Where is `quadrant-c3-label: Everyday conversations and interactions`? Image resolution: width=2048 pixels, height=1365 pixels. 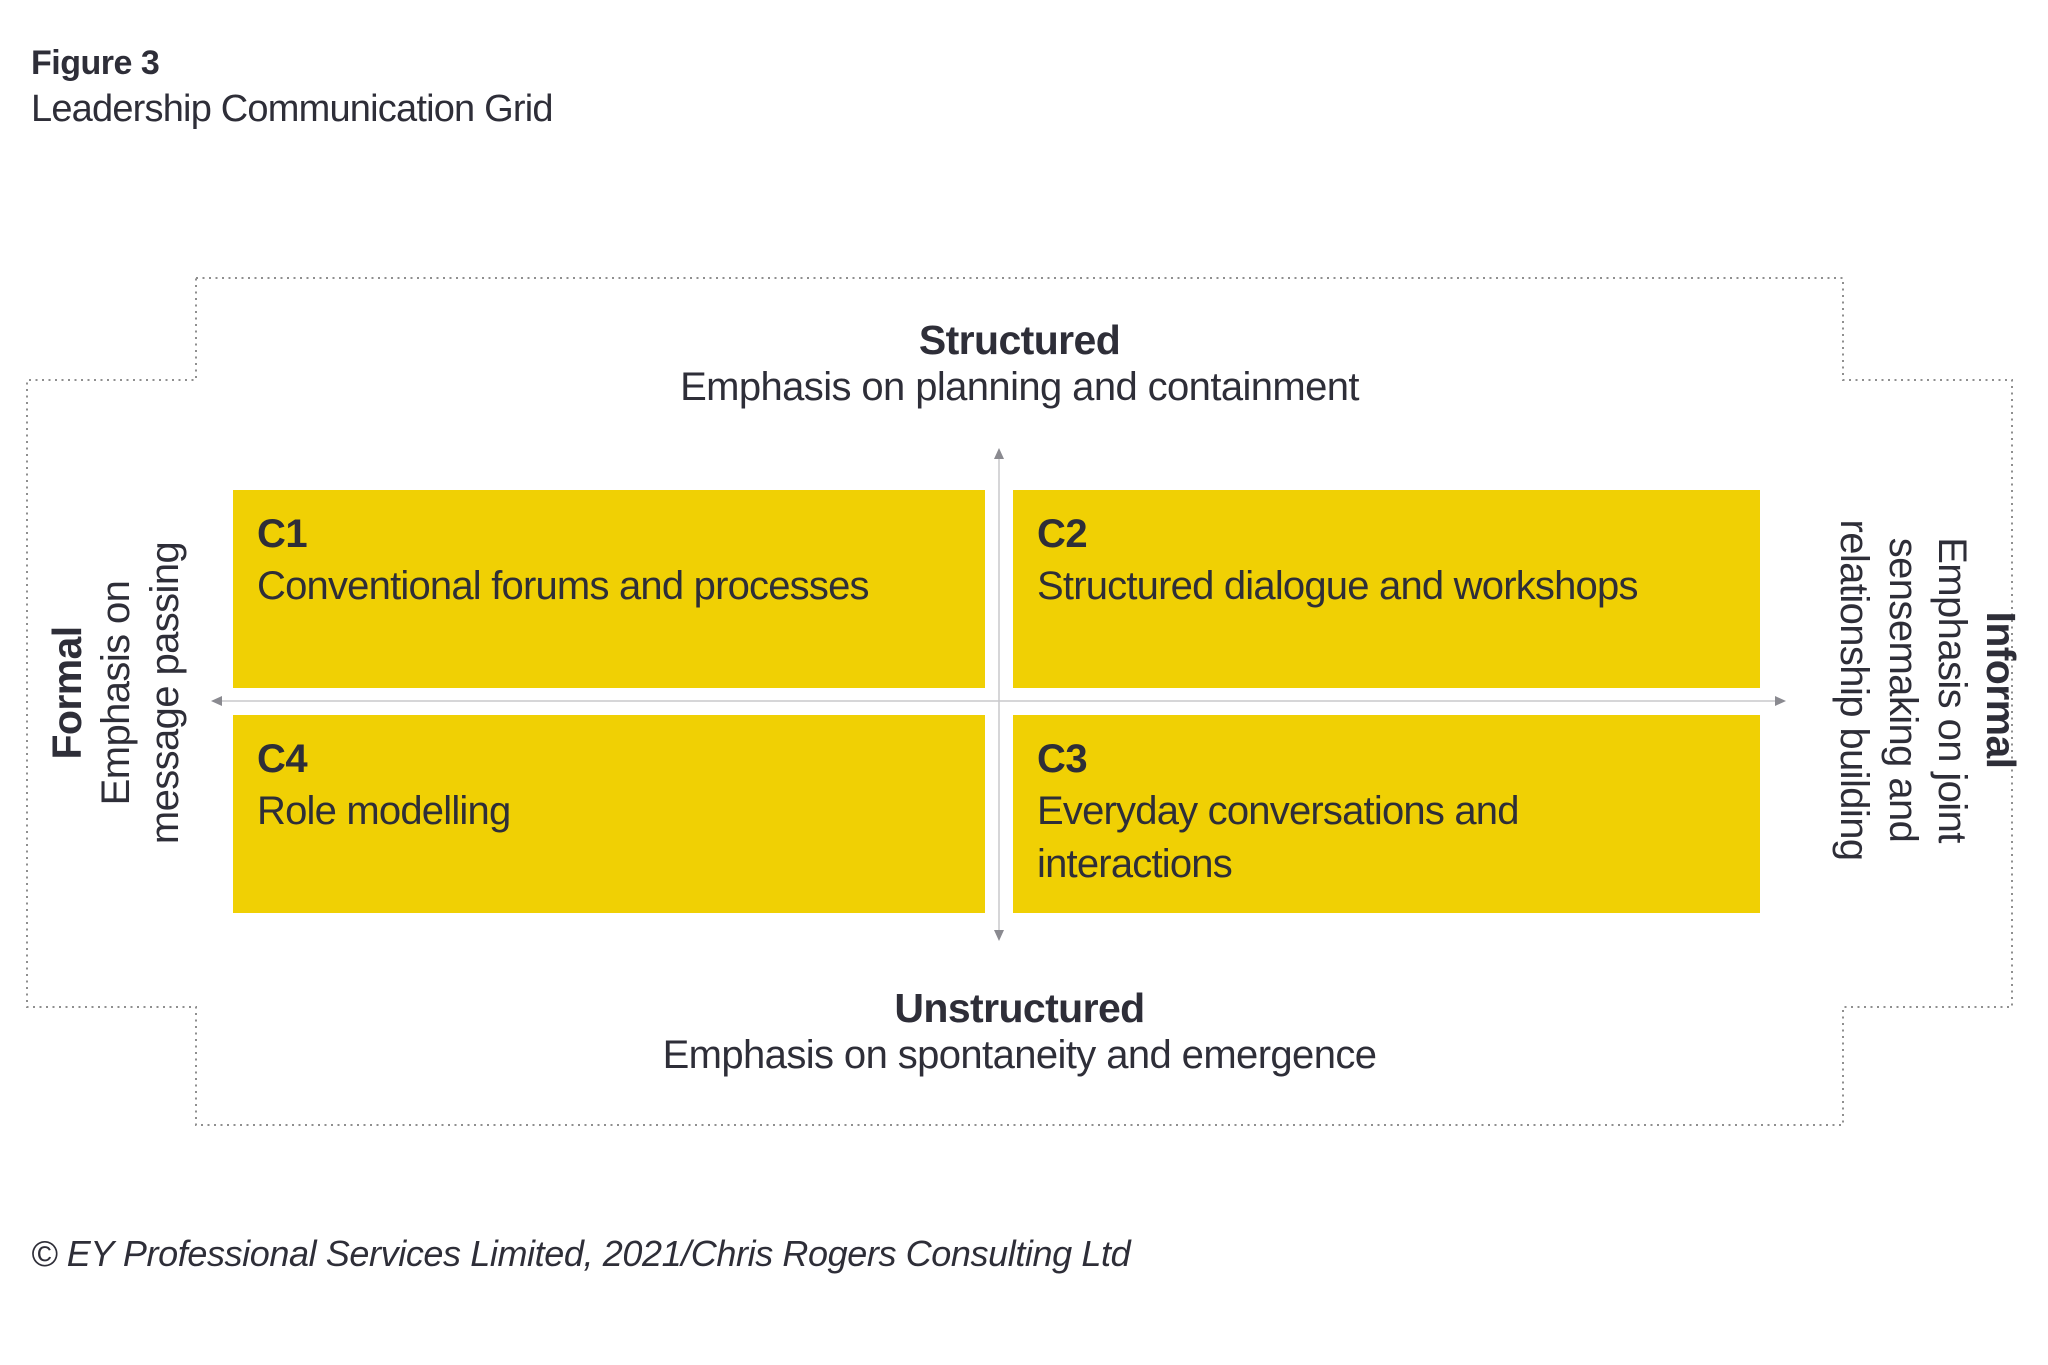 quadrant-c3-label: Everyday conversations and interactions is located at coordinates (1278, 837).